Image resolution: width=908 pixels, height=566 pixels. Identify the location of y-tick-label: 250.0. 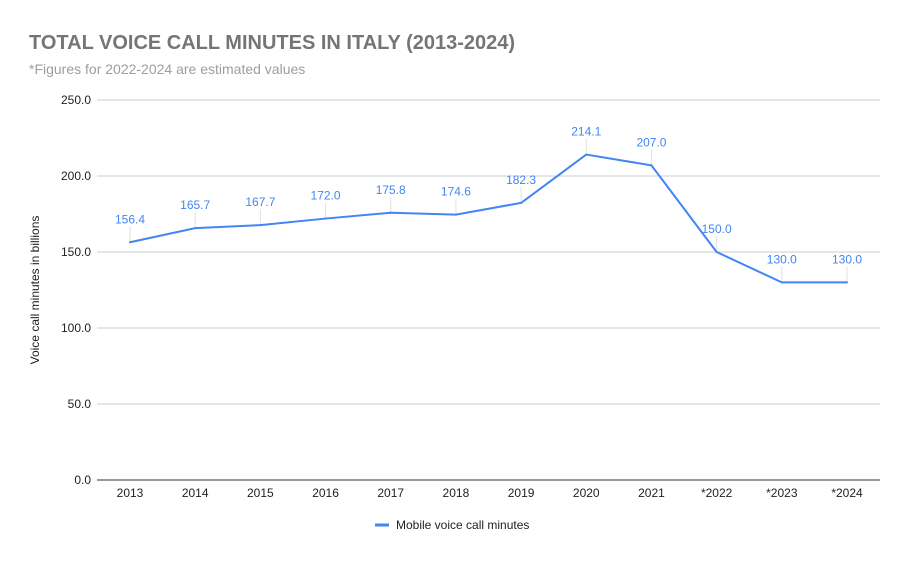
(76, 100).